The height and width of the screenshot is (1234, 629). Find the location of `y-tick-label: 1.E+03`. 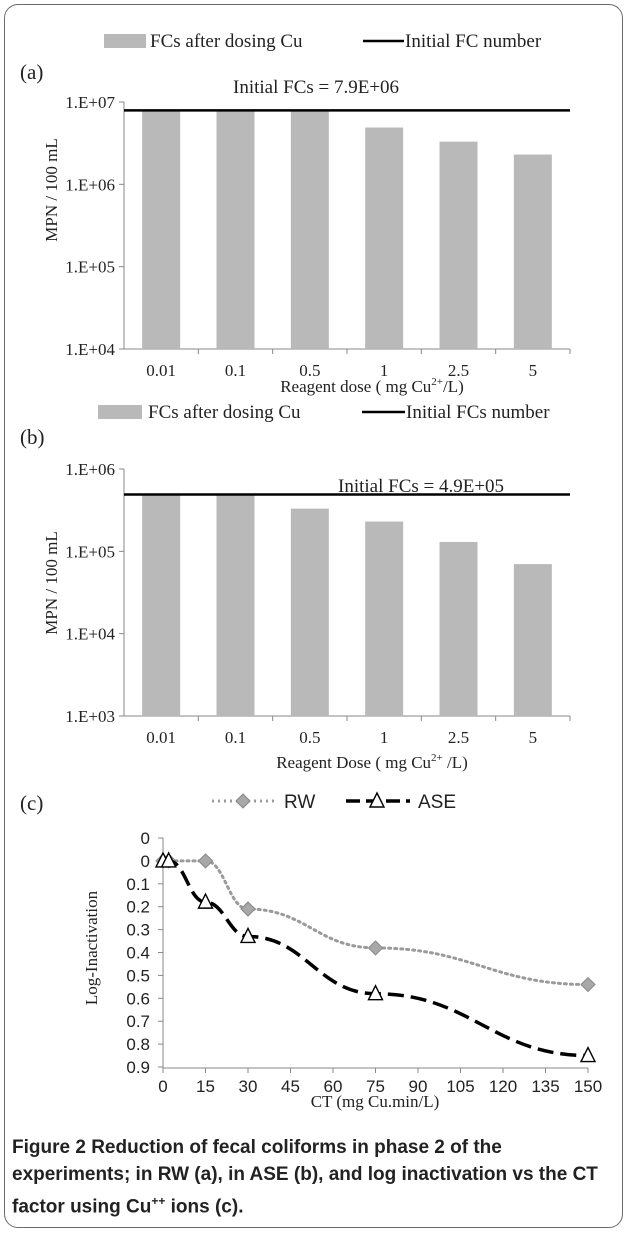

y-tick-label: 1.E+03 is located at coordinates (90, 716).